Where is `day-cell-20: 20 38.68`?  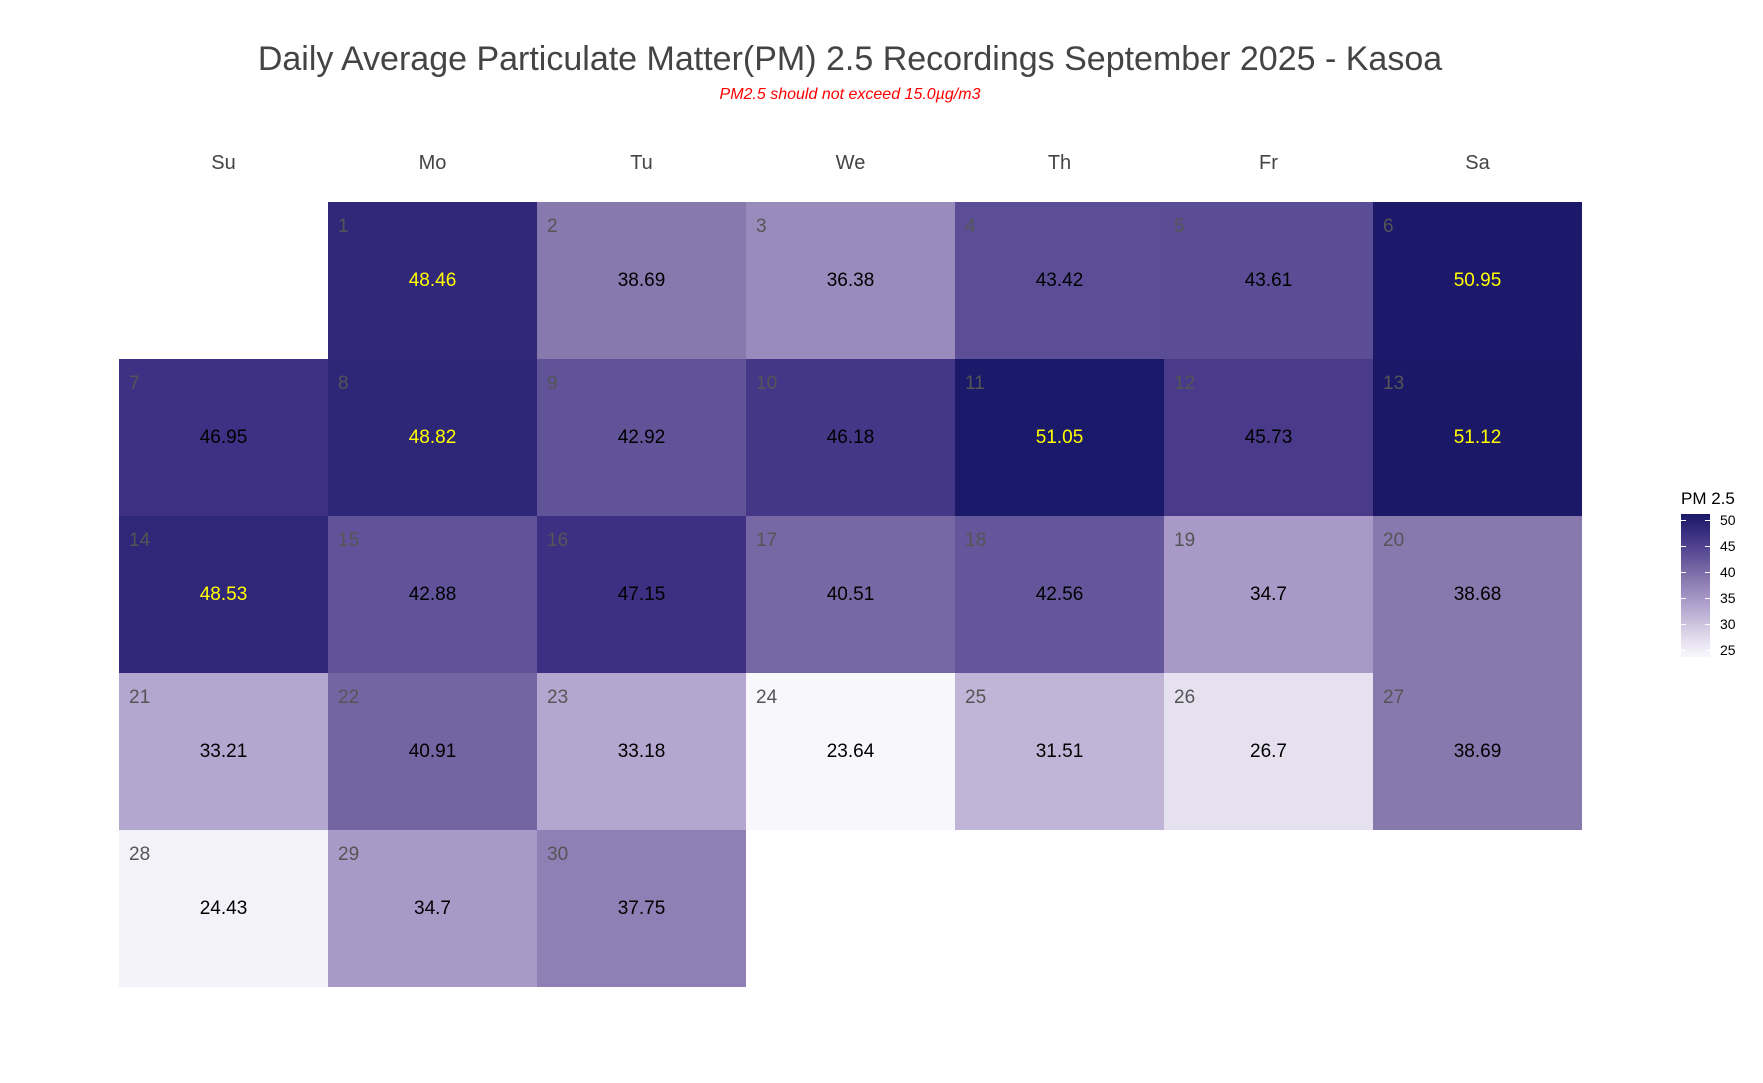
day-cell-20: 20 38.68 is located at coordinates (1477, 594).